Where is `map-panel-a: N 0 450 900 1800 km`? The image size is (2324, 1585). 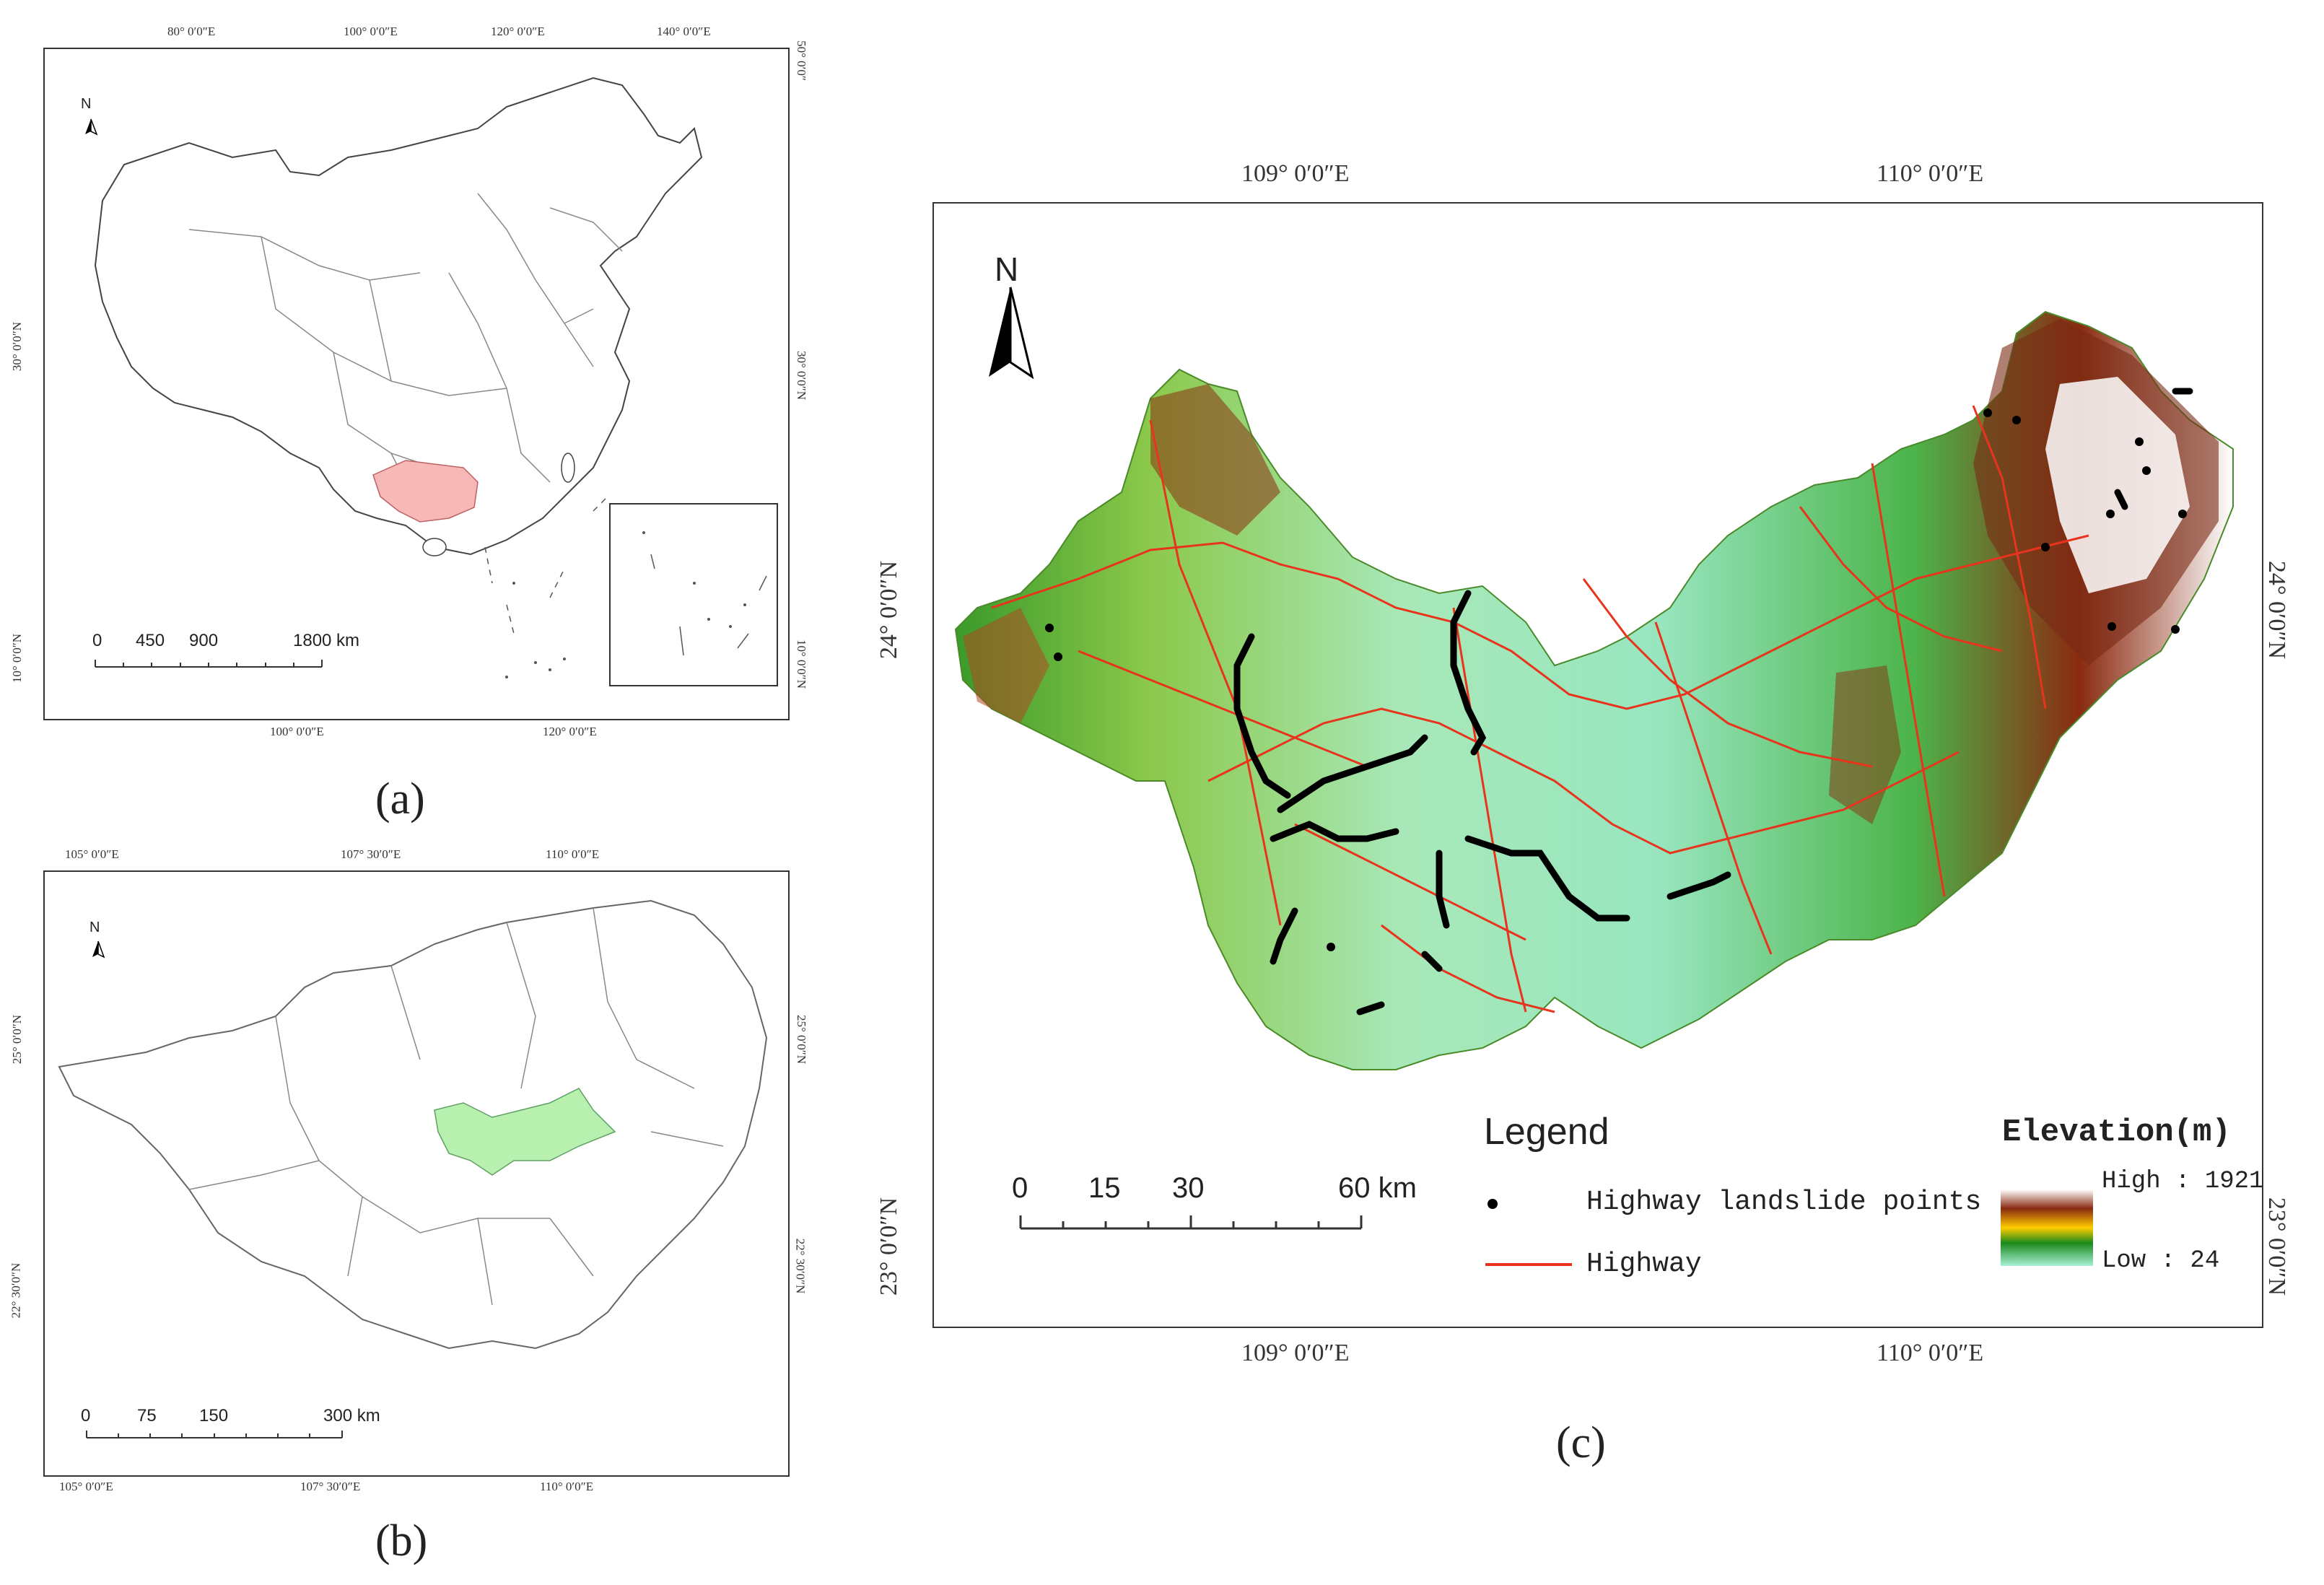
map-panel-a: N 0 450 900 1800 km is located at coordinates (416, 384).